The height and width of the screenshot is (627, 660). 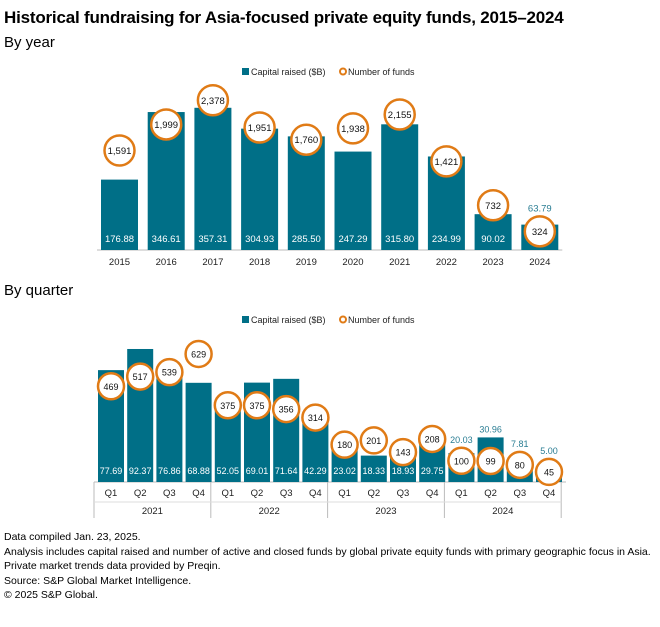 I want to click on subtitle-by-quarter: By quarter, so click(x=39, y=290).